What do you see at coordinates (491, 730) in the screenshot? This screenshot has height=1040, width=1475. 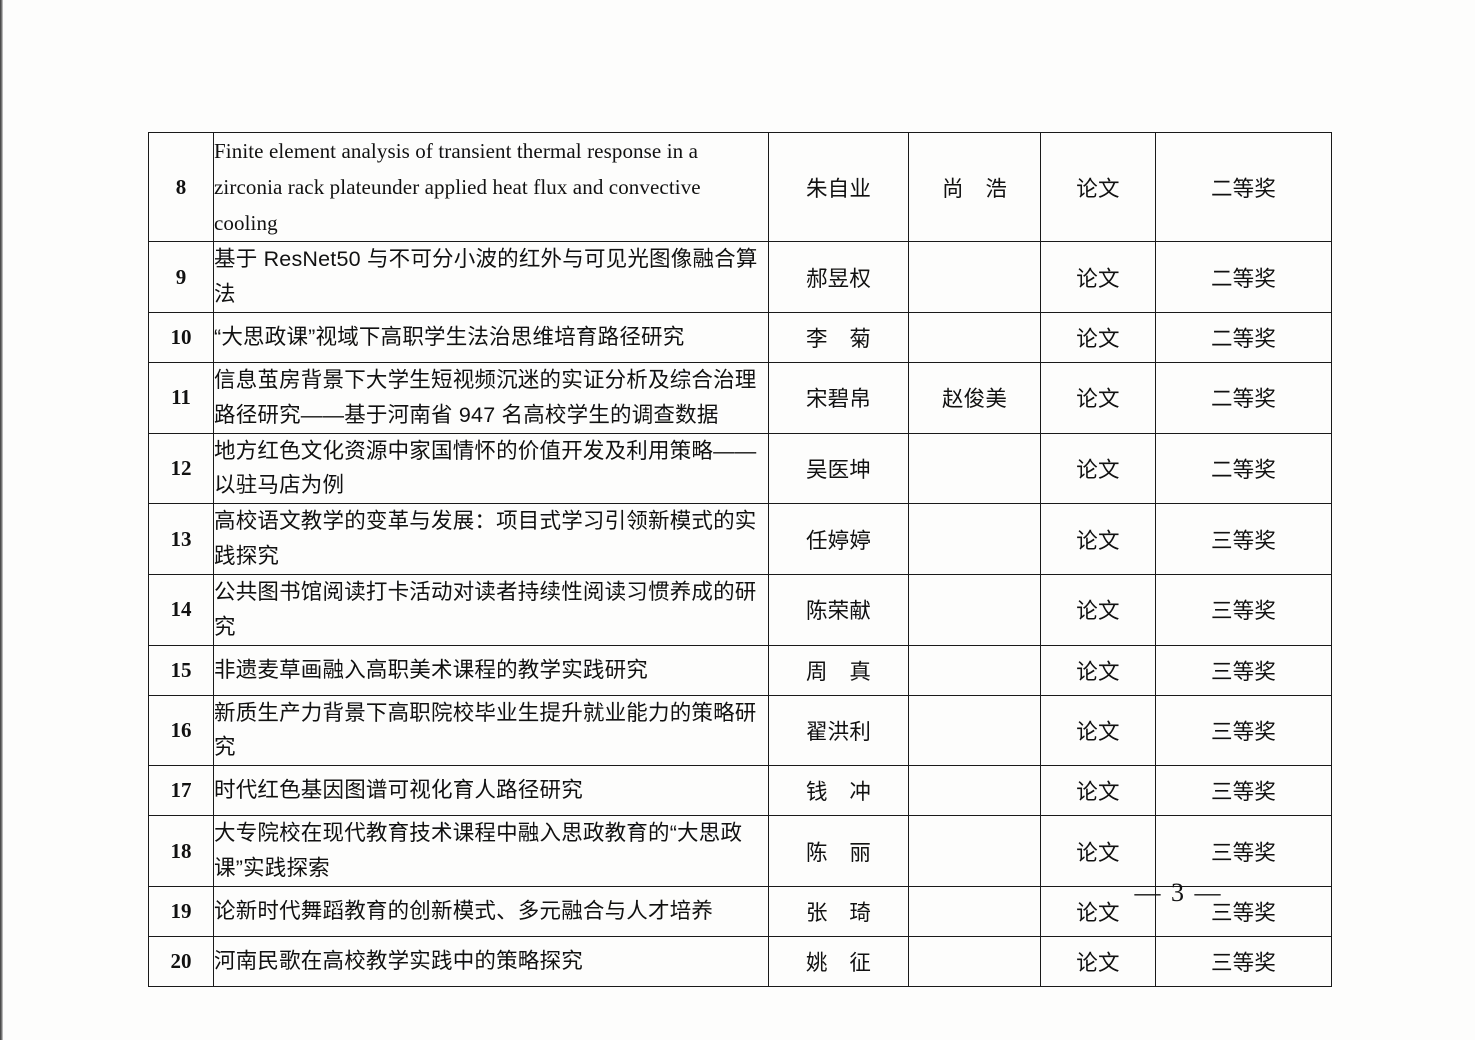 I see `work-title-cell: 新质生产力背景下高职院校毕业生提升就业能力的策略研究` at bounding box center [491, 730].